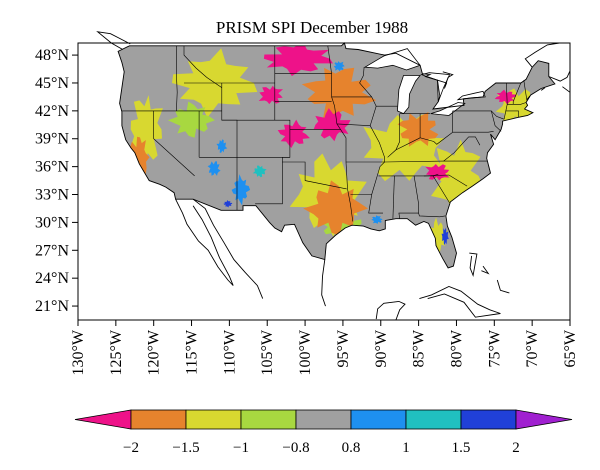 The height and width of the screenshot is (470, 600). What do you see at coordinates (52, 167) in the screenshot?
I see `lat-tick-label: 36°N` at bounding box center [52, 167].